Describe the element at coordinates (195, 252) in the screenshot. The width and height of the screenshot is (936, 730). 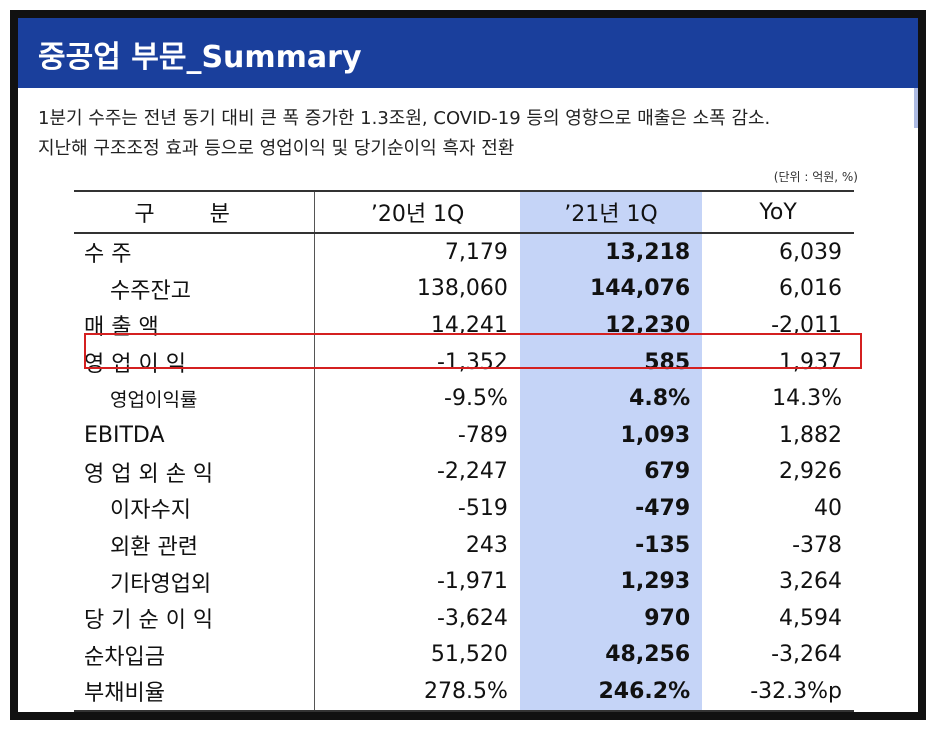
I see `row-label: 수 주` at that location.